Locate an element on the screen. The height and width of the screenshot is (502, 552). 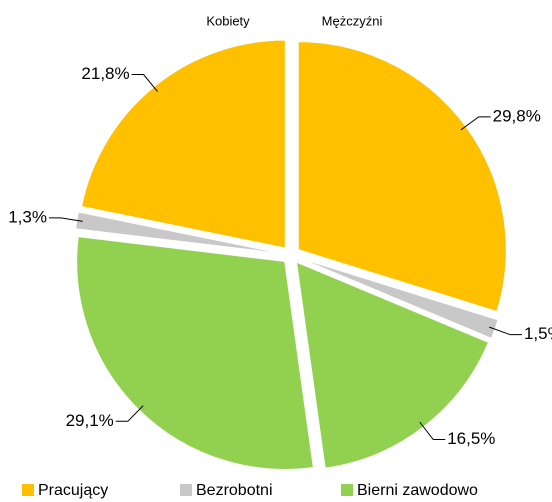
value-label: 16,5% is located at coordinates (471, 438).